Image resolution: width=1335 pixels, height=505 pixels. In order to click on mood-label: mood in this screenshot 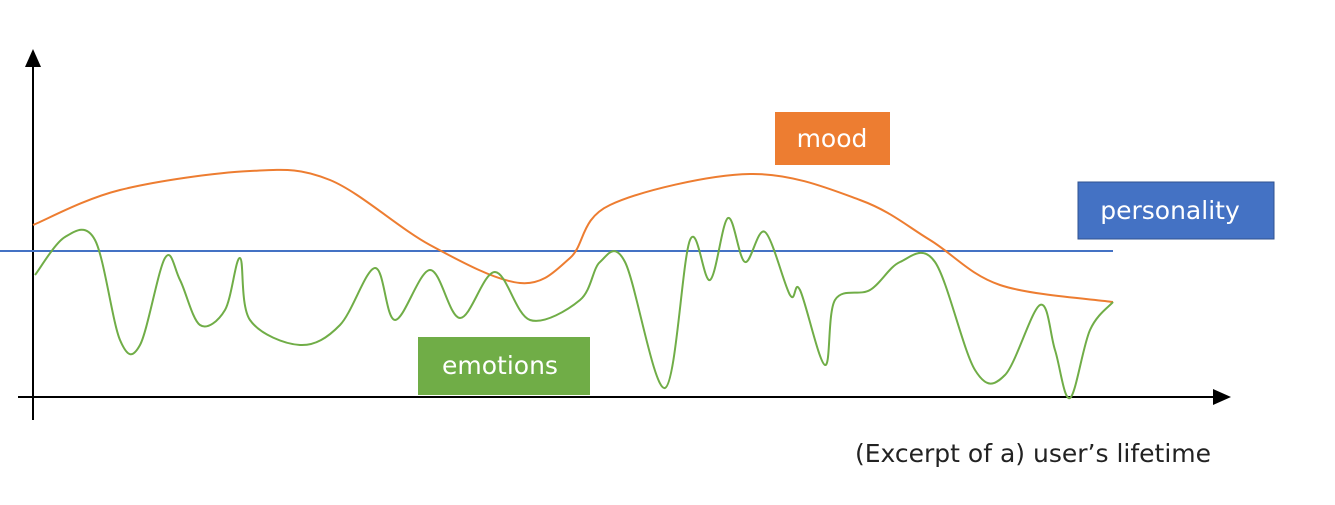, I will do `click(832, 138)`.